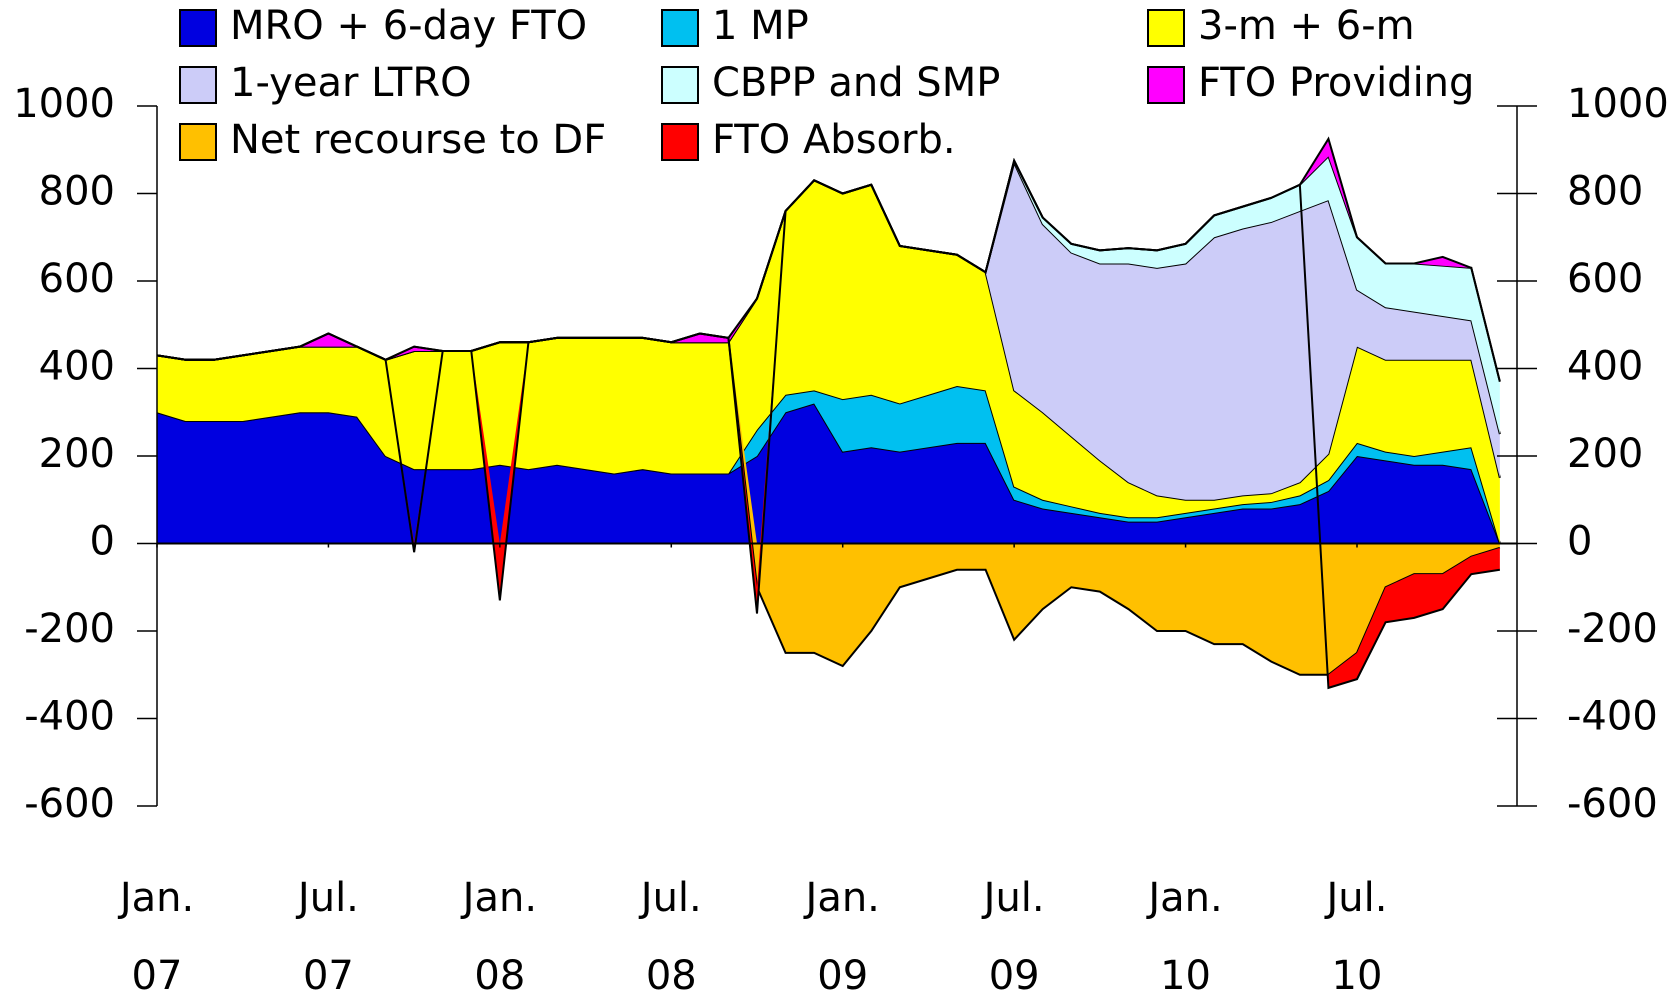 Image resolution: width=1680 pixels, height=997 pixels. I want to click on area, so click(828, 465).